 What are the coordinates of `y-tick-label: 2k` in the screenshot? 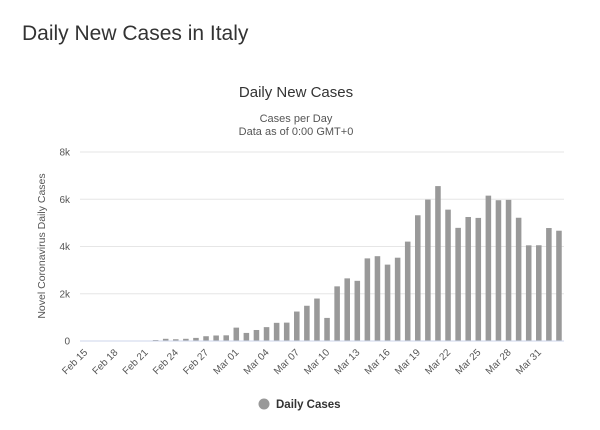 It's located at (65, 294).